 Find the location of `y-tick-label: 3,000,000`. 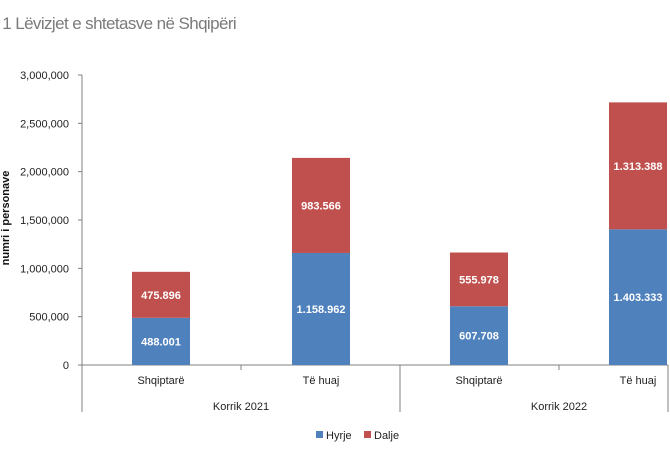

y-tick-label: 3,000,000 is located at coordinates (44, 76).